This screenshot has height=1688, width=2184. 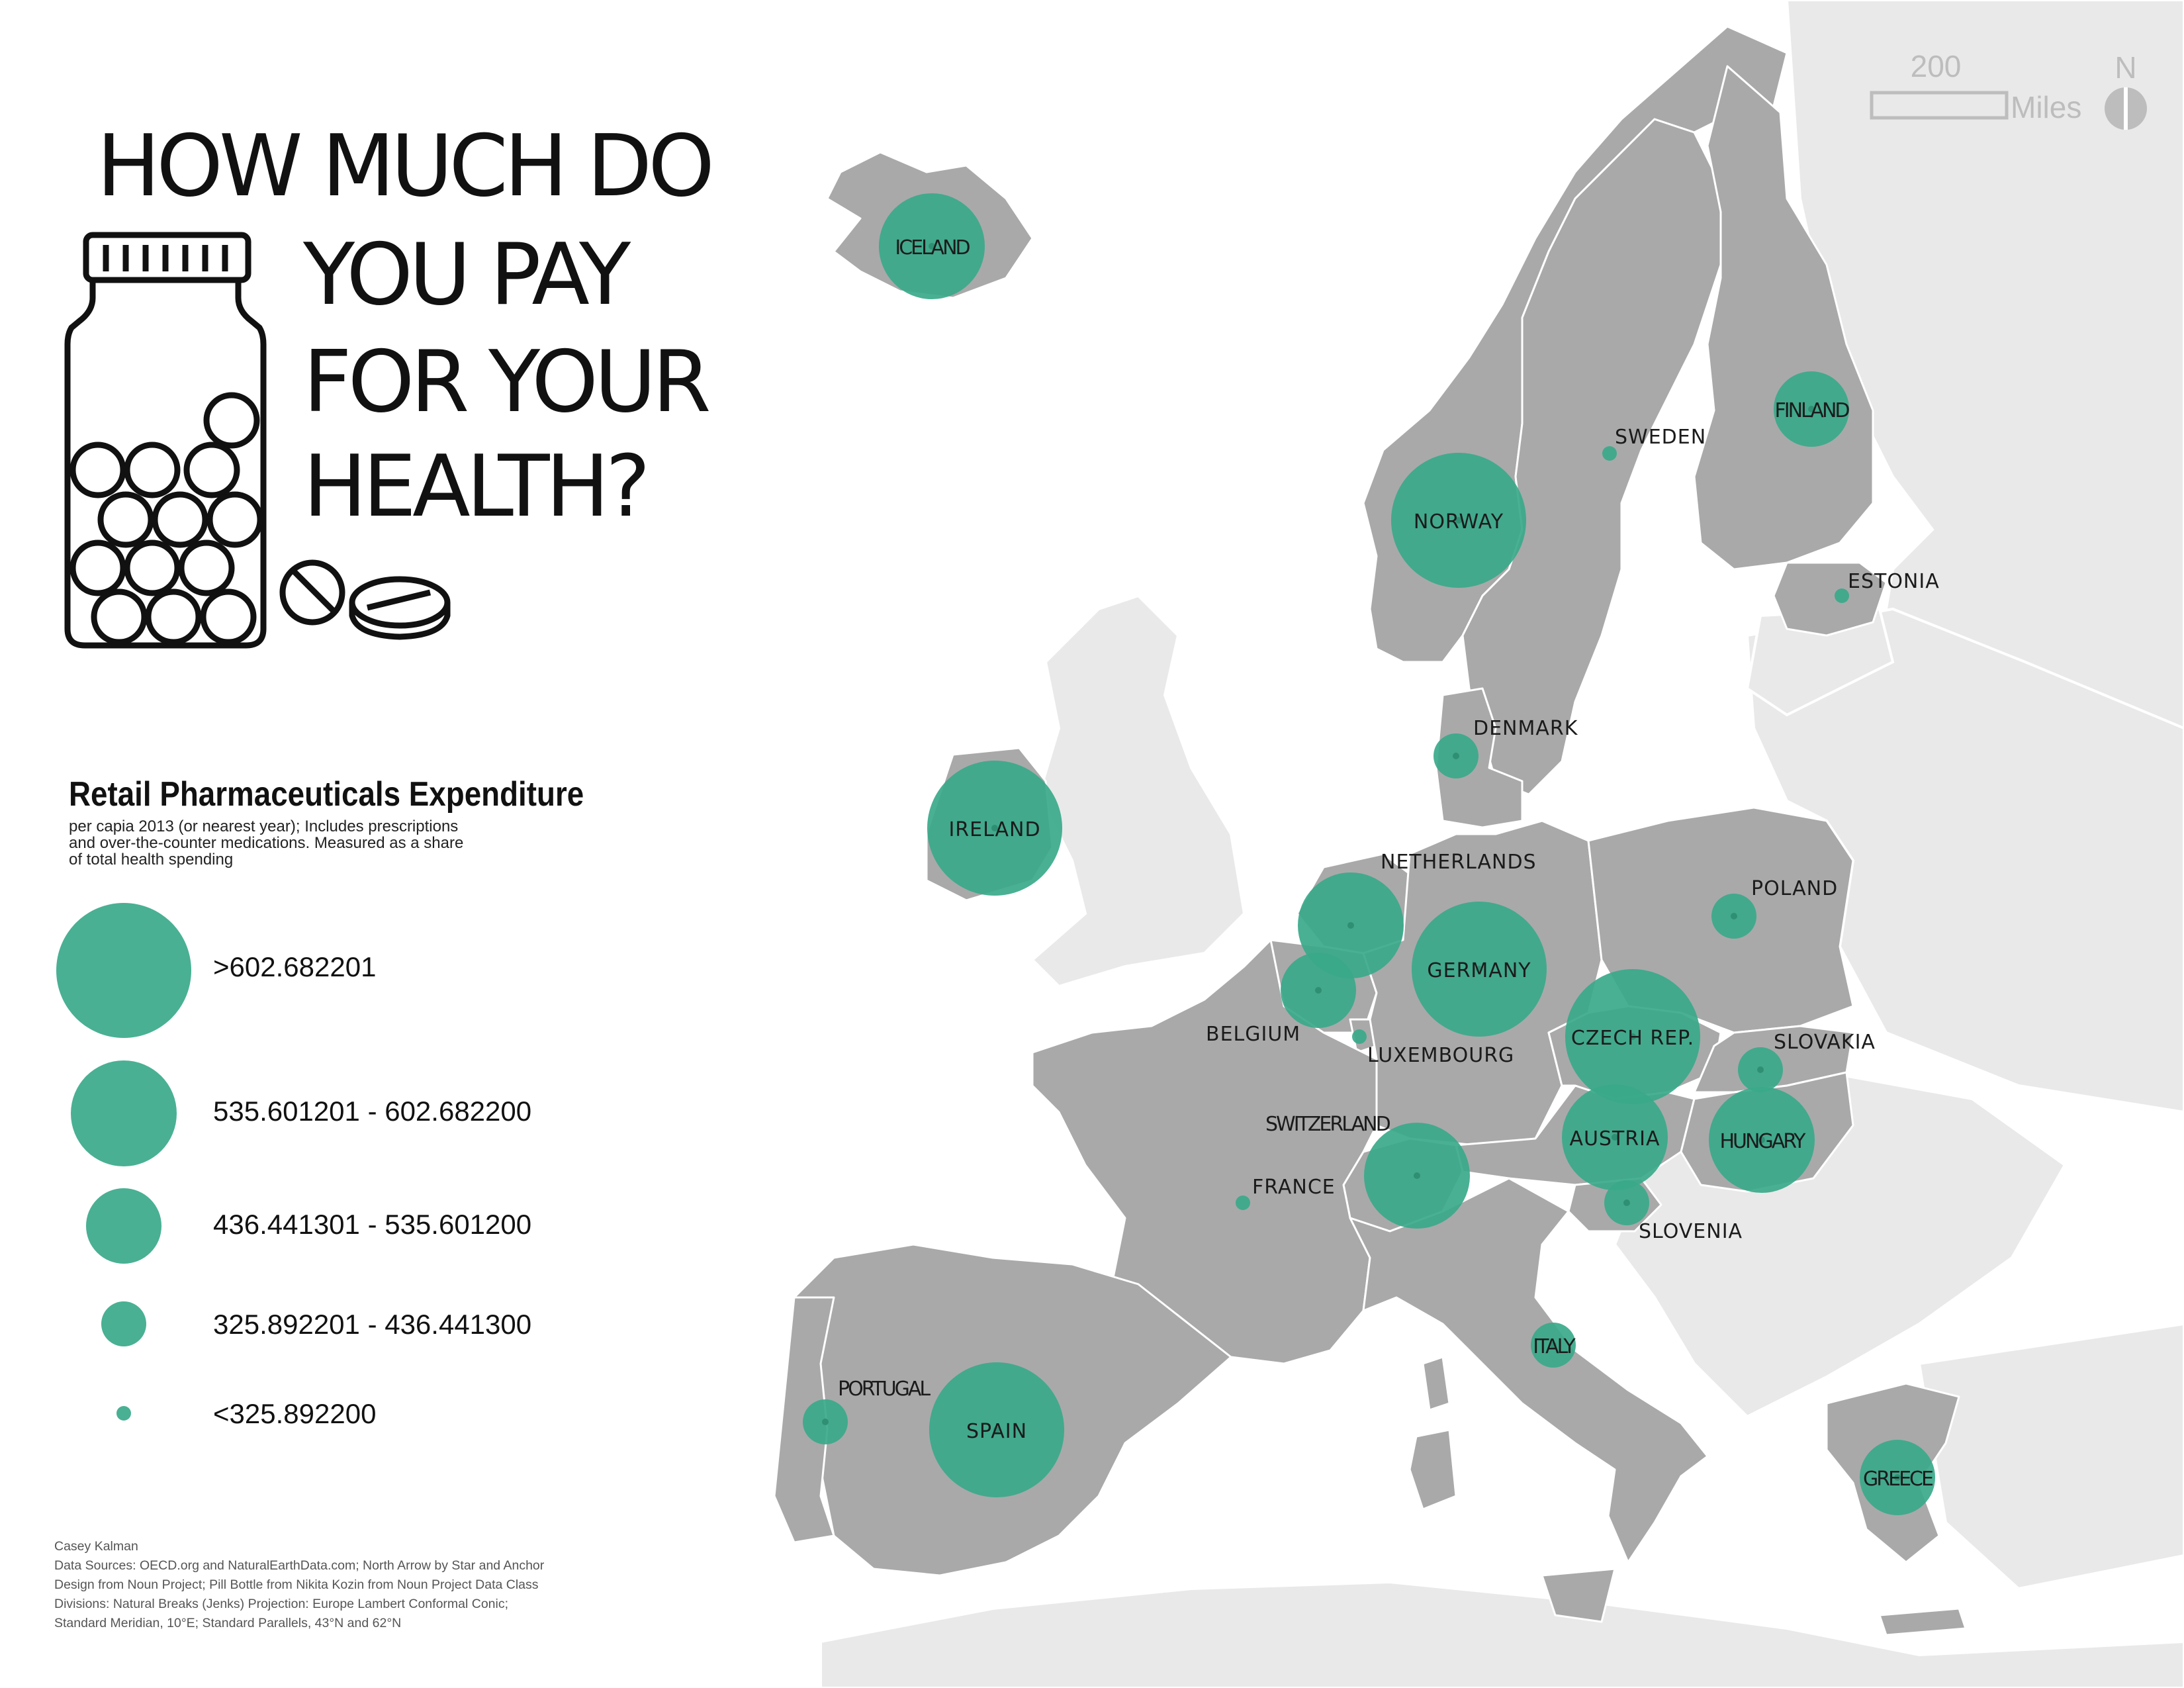 What do you see at coordinates (372, 1324) in the screenshot?
I see `legend-label-class-2: 325.892201 - 436.441300` at bounding box center [372, 1324].